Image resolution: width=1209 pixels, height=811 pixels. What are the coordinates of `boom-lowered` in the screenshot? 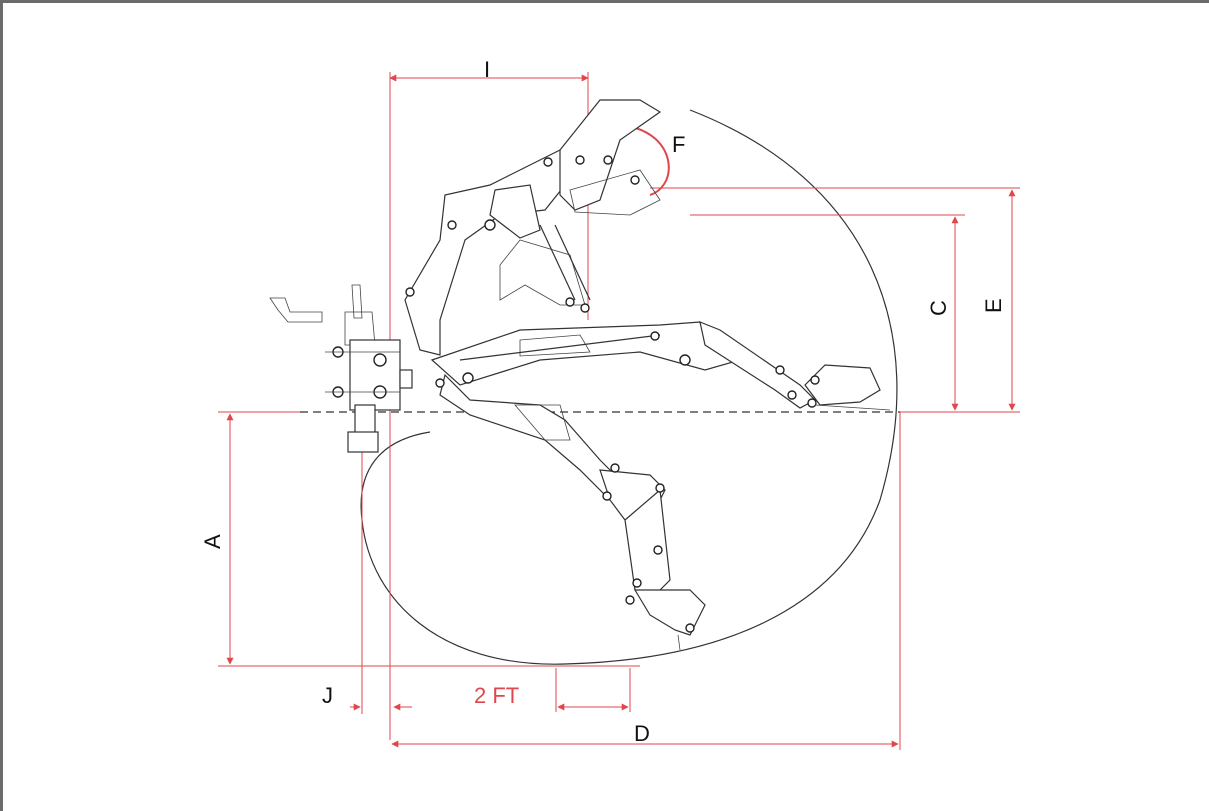 It's located at (570, 511).